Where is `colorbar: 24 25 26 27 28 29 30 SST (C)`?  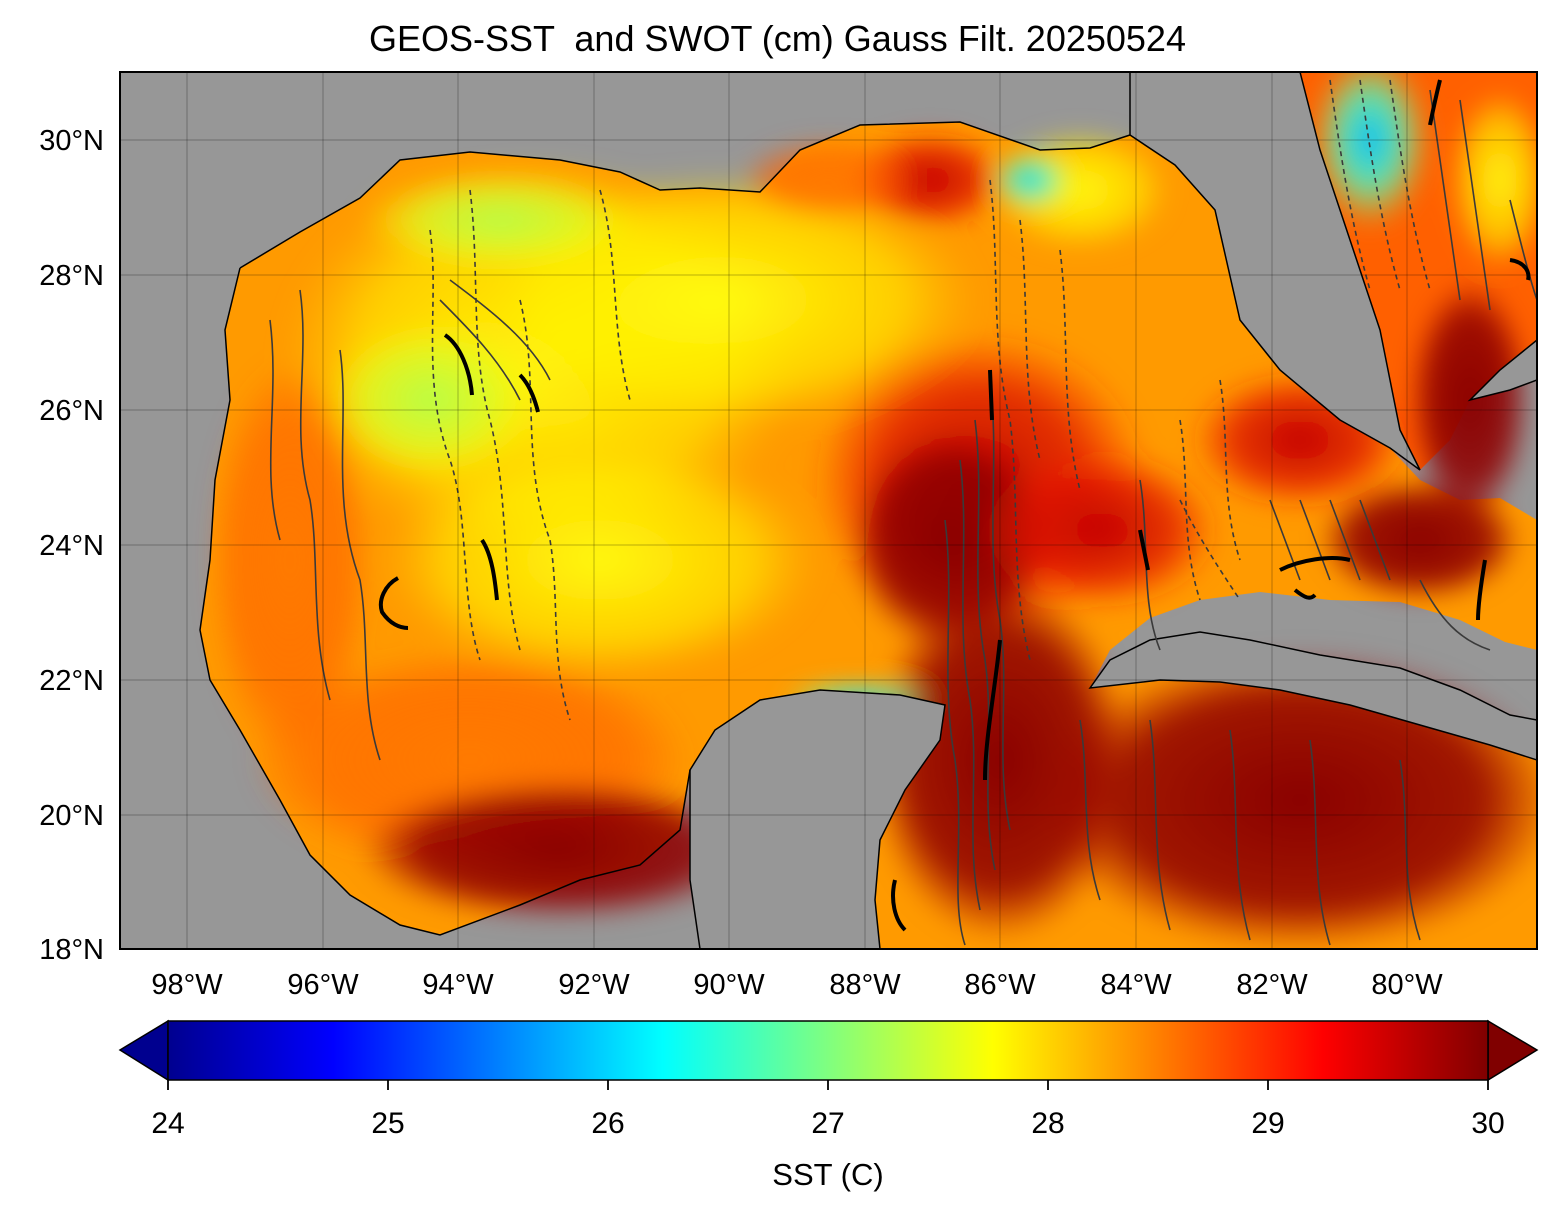 colorbar: 24 25 26 27 28 29 30 SST (C) is located at coordinates (828, 1105).